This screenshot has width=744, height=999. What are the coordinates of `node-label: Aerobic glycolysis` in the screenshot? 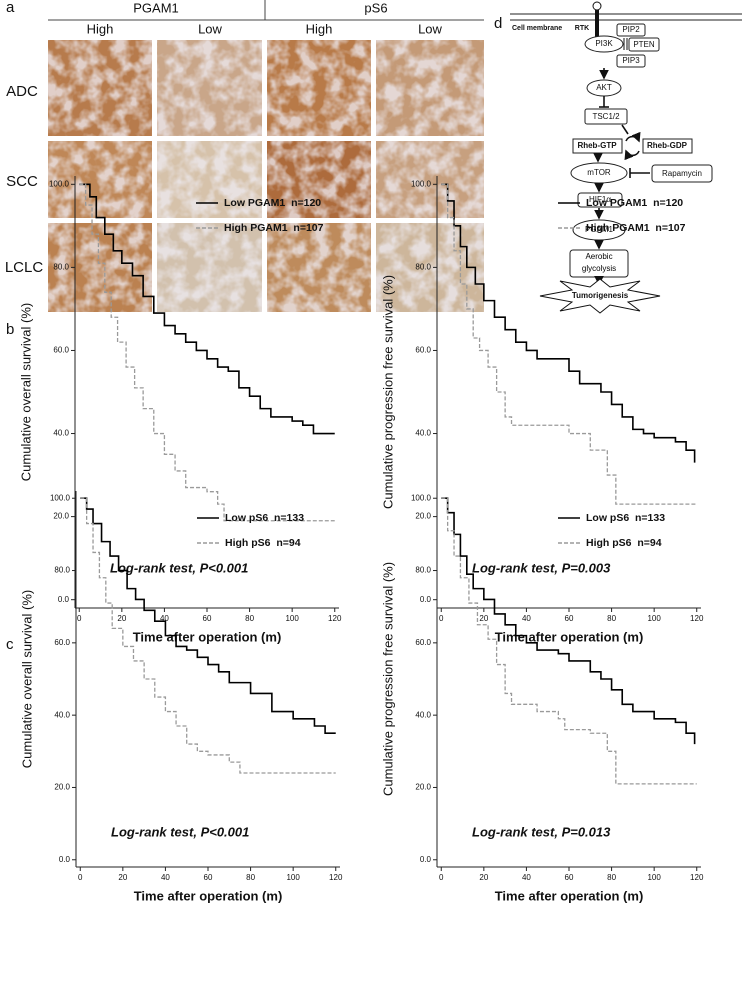 It's located at (599, 262).